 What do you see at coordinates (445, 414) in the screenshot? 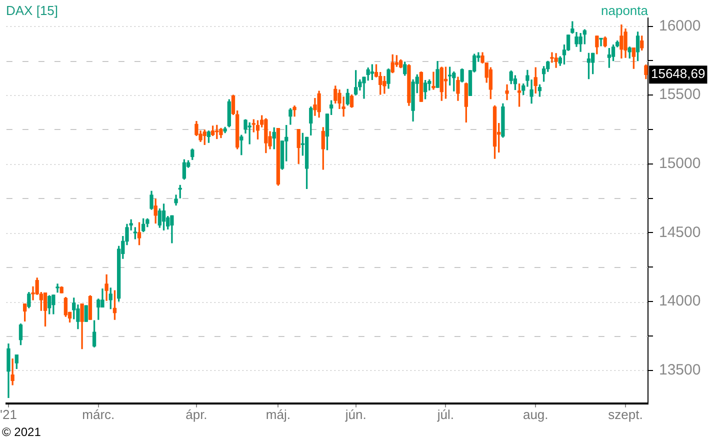
I see `x-tick-label: júl.` at bounding box center [445, 414].